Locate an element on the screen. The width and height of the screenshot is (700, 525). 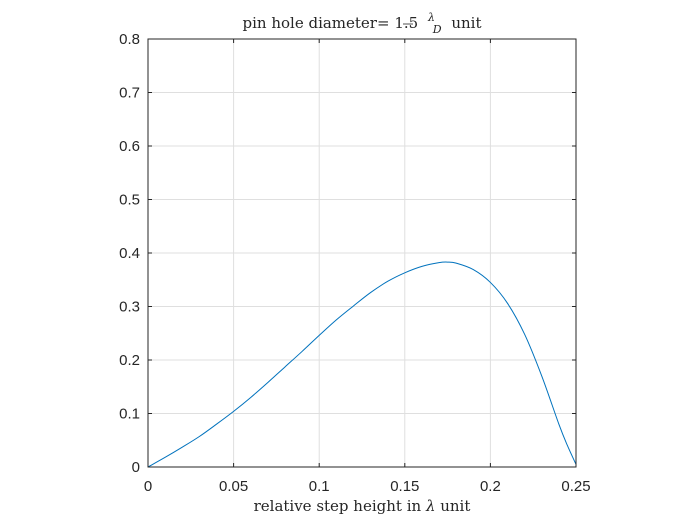
y-tick-label: 0.3 is located at coordinates (129, 307).